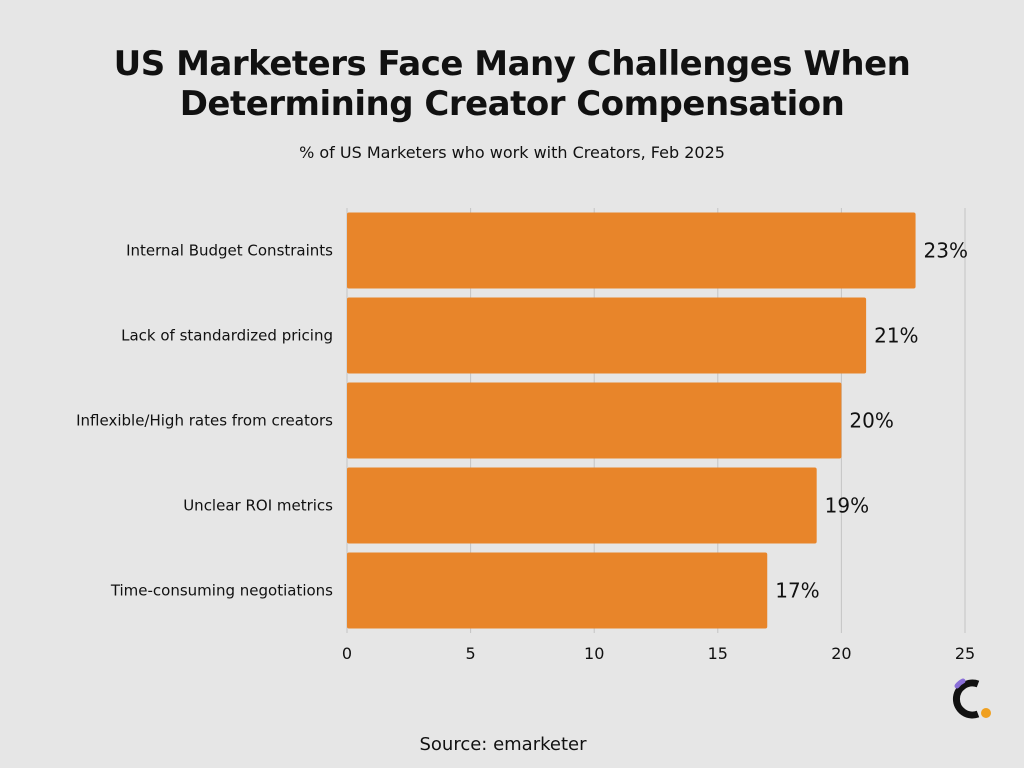 Image resolution: width=1024 pixels, height=768 pixels. I want to click on source-note: Source: emarketer, so click(503, 744).